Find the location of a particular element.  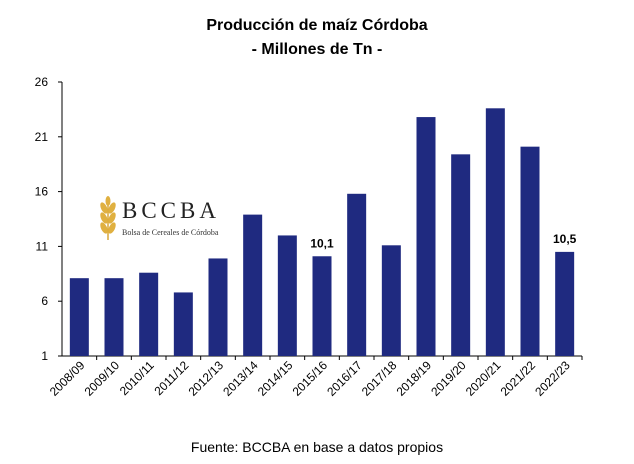

x-tick-label: 2010/11 is located at coordinates (137, 378).